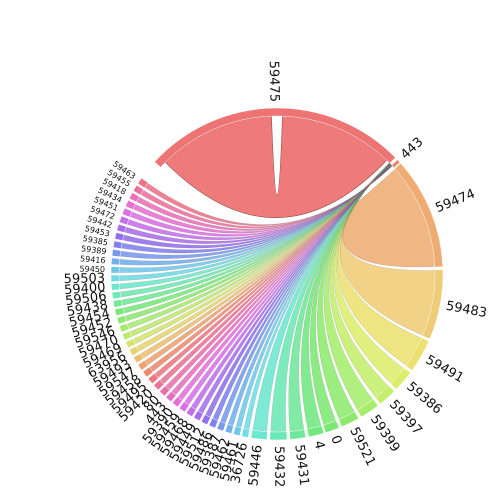 The width and height of the screenshot is (500, 490). Describe the element at coordinates (94, 250) in the screenshot. I see `label-59389: 59389` at that location.